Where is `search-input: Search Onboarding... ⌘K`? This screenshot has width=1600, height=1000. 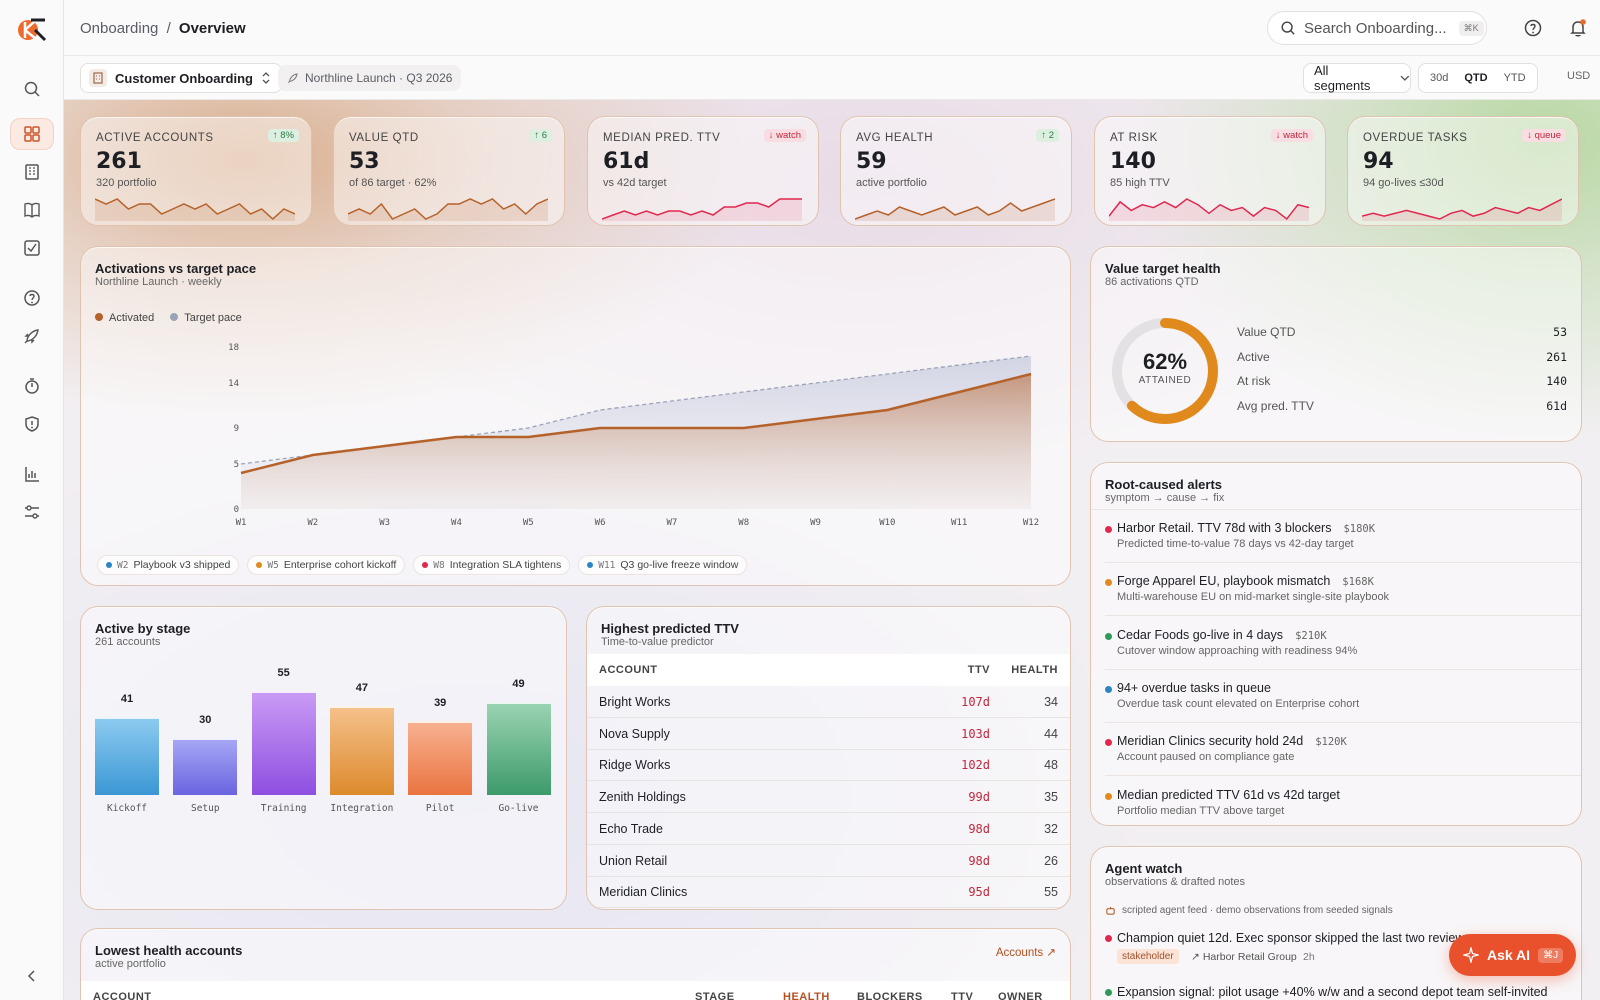
search-input: Search Onboarding... ⌘K is located at coordinates (1377, 28).